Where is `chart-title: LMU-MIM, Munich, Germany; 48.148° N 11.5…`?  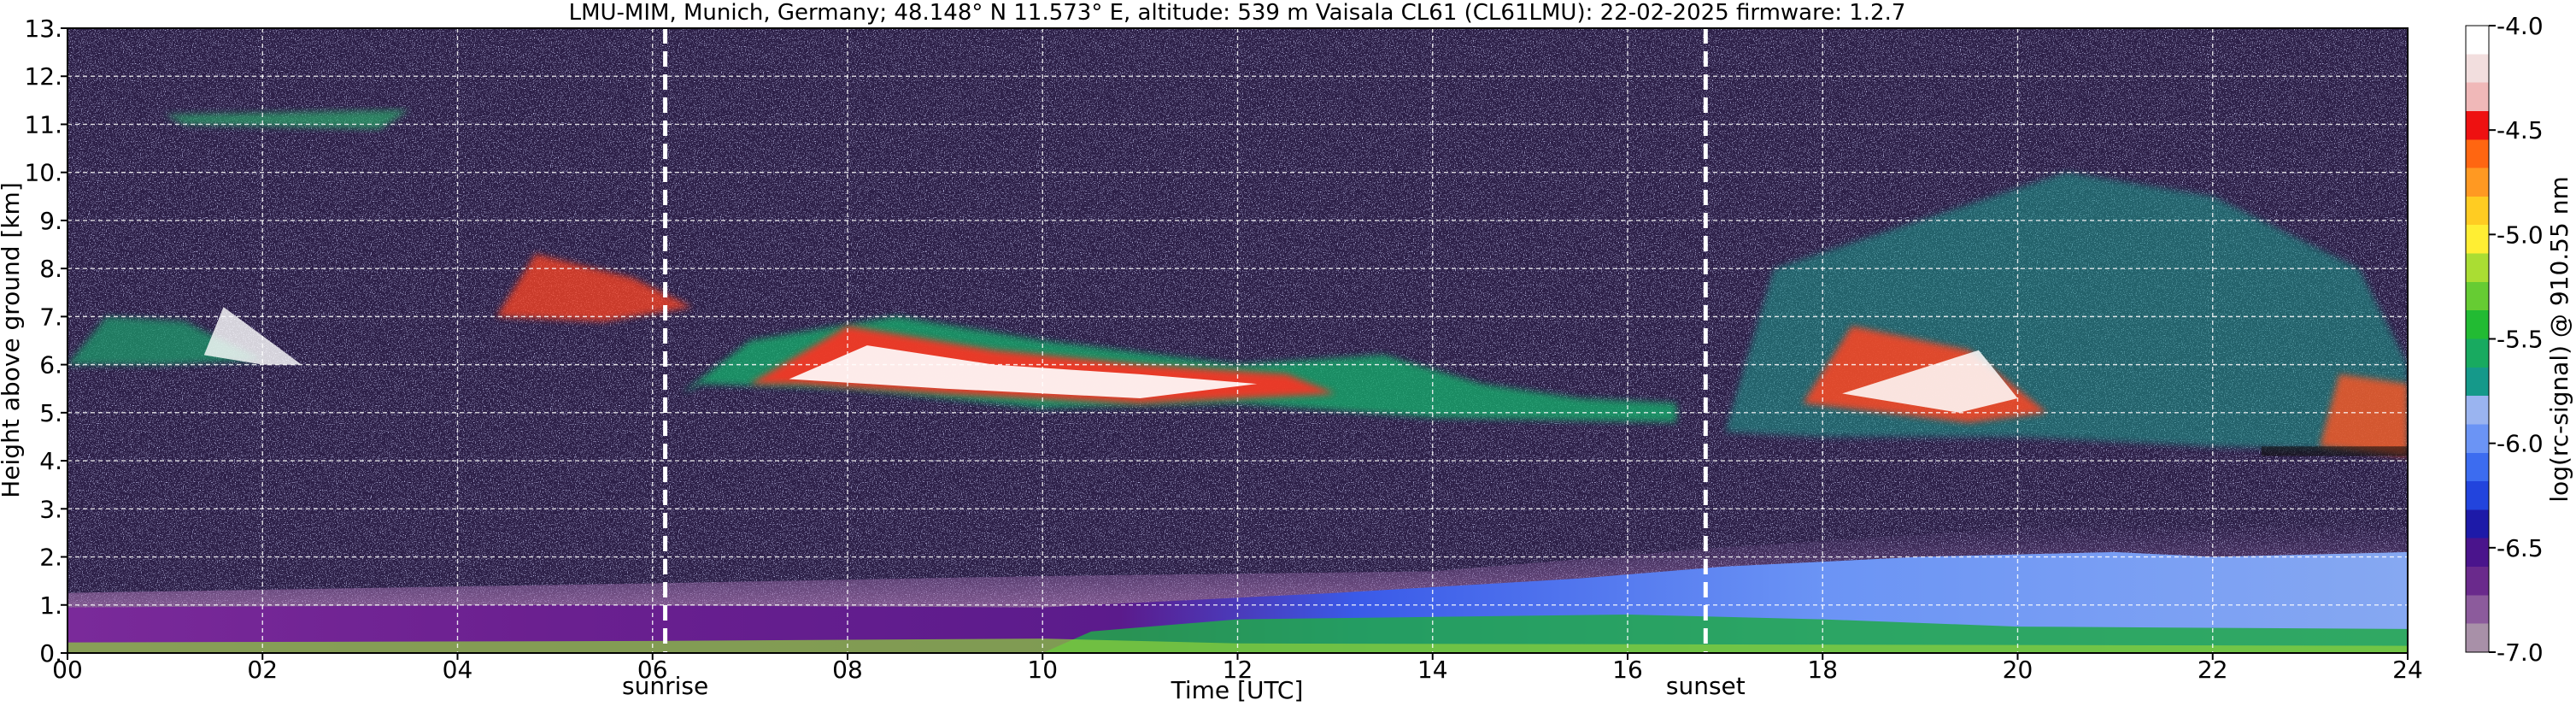
chart-title: LMU-MIM, Munich, Germany; 48.148° N 11.5… is located at coordinates (1237, 13).